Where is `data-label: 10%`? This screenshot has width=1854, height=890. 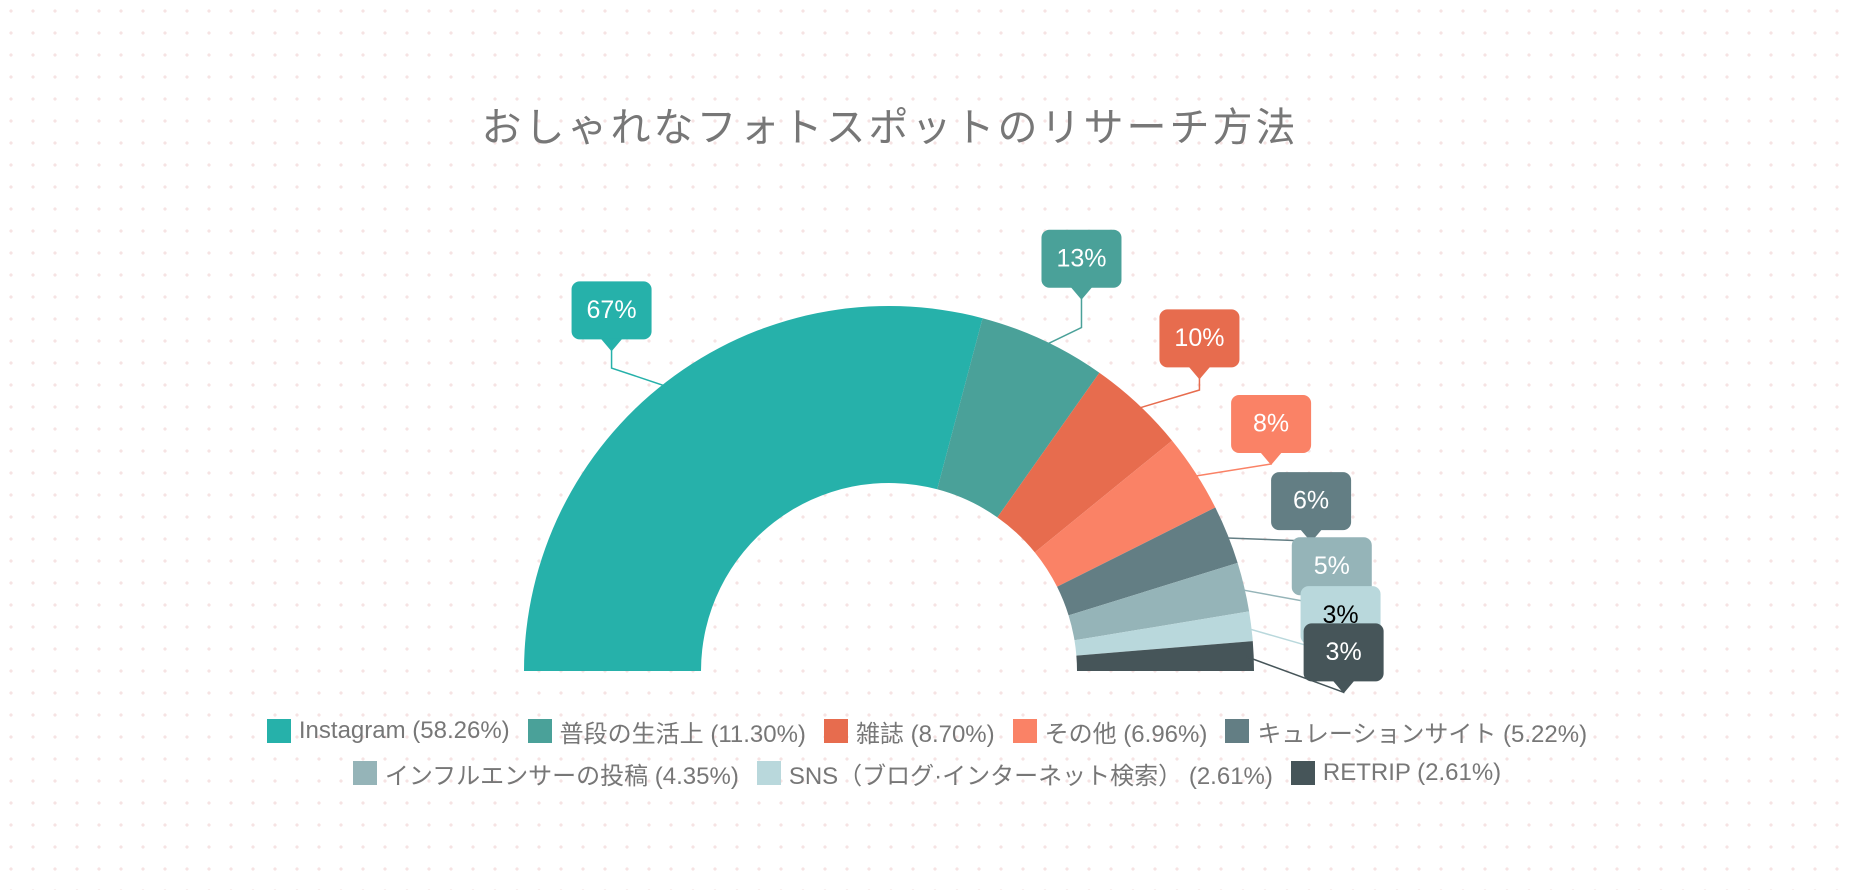
data-label: 10% is located at coordinates (1199, 338).